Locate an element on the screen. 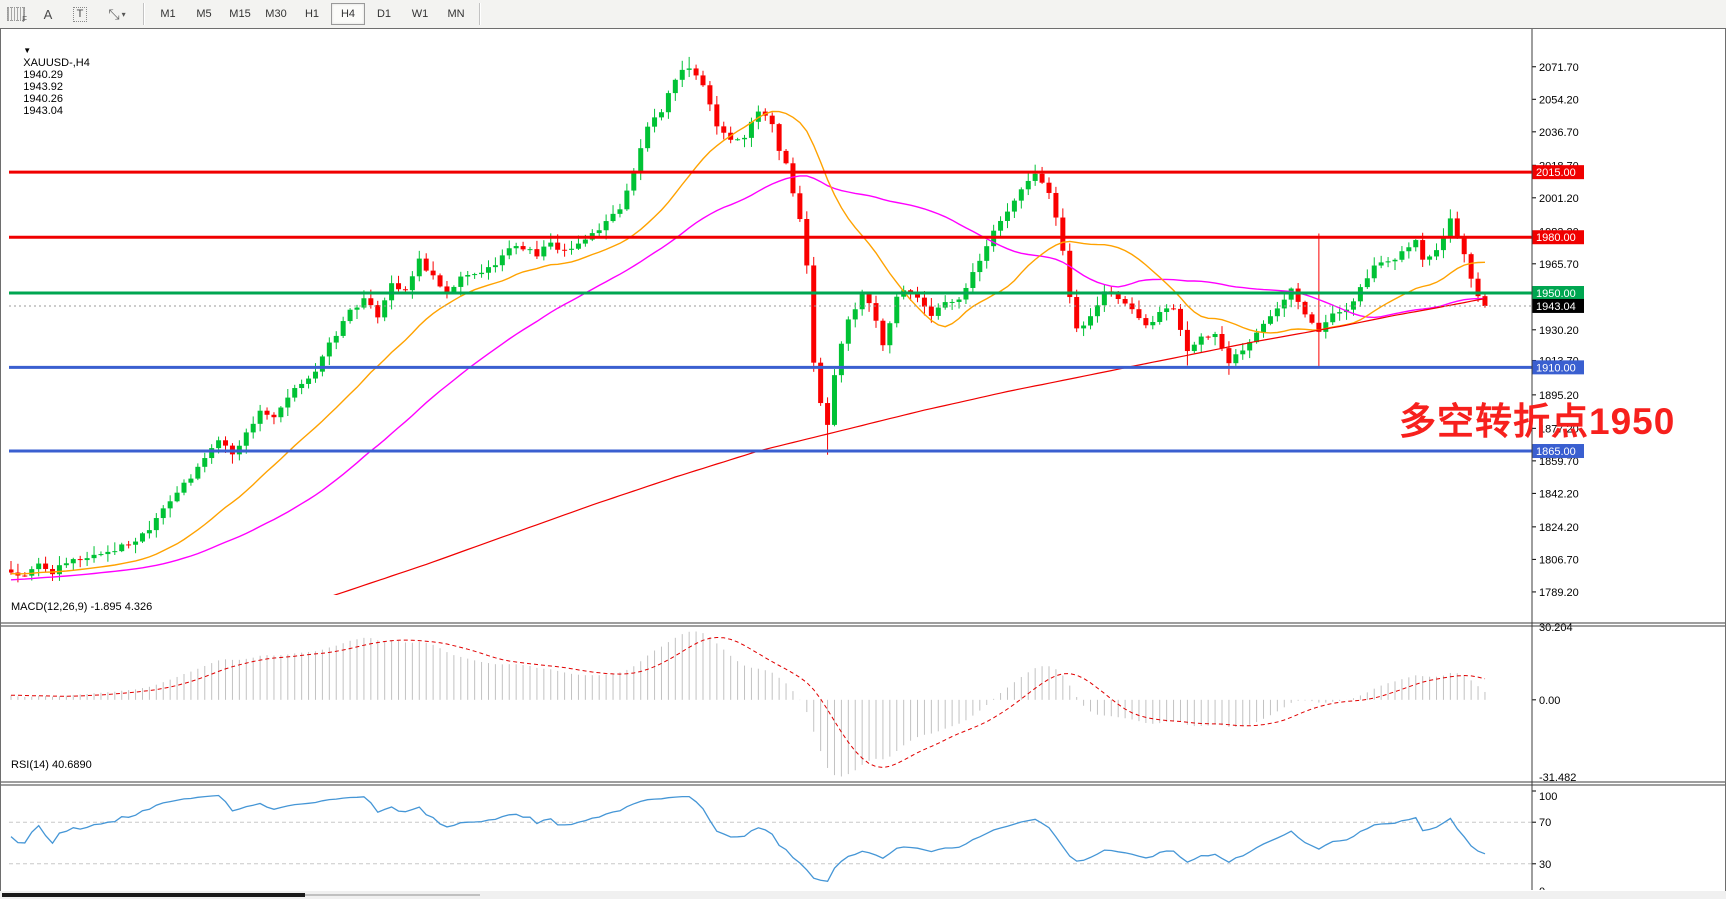 The width and height of the screenshot is (1726, 899). svg-text: 0 is located at coordinates (1542, 888).